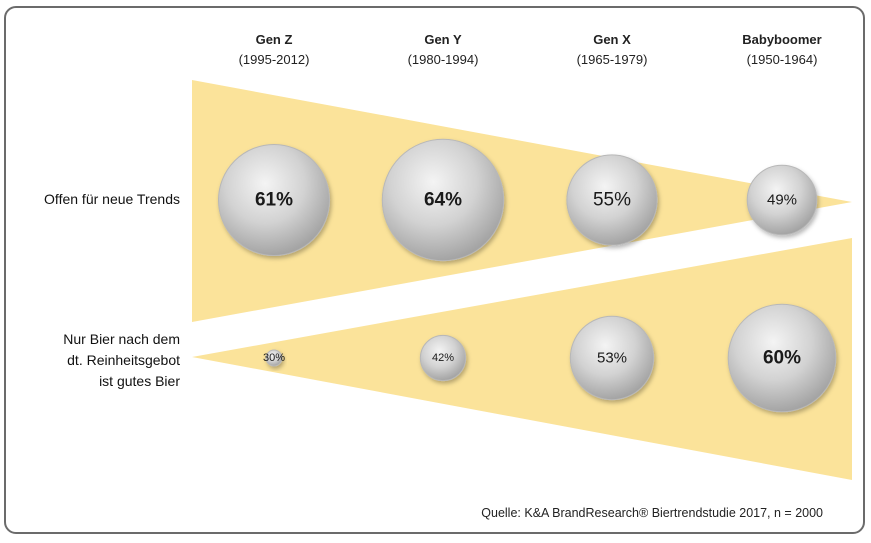  Describe the element at coordinates (139, 381) in the screenshot. I see `row-label-reinheitsgebot-line-3: ist gutes Bier` at that location.